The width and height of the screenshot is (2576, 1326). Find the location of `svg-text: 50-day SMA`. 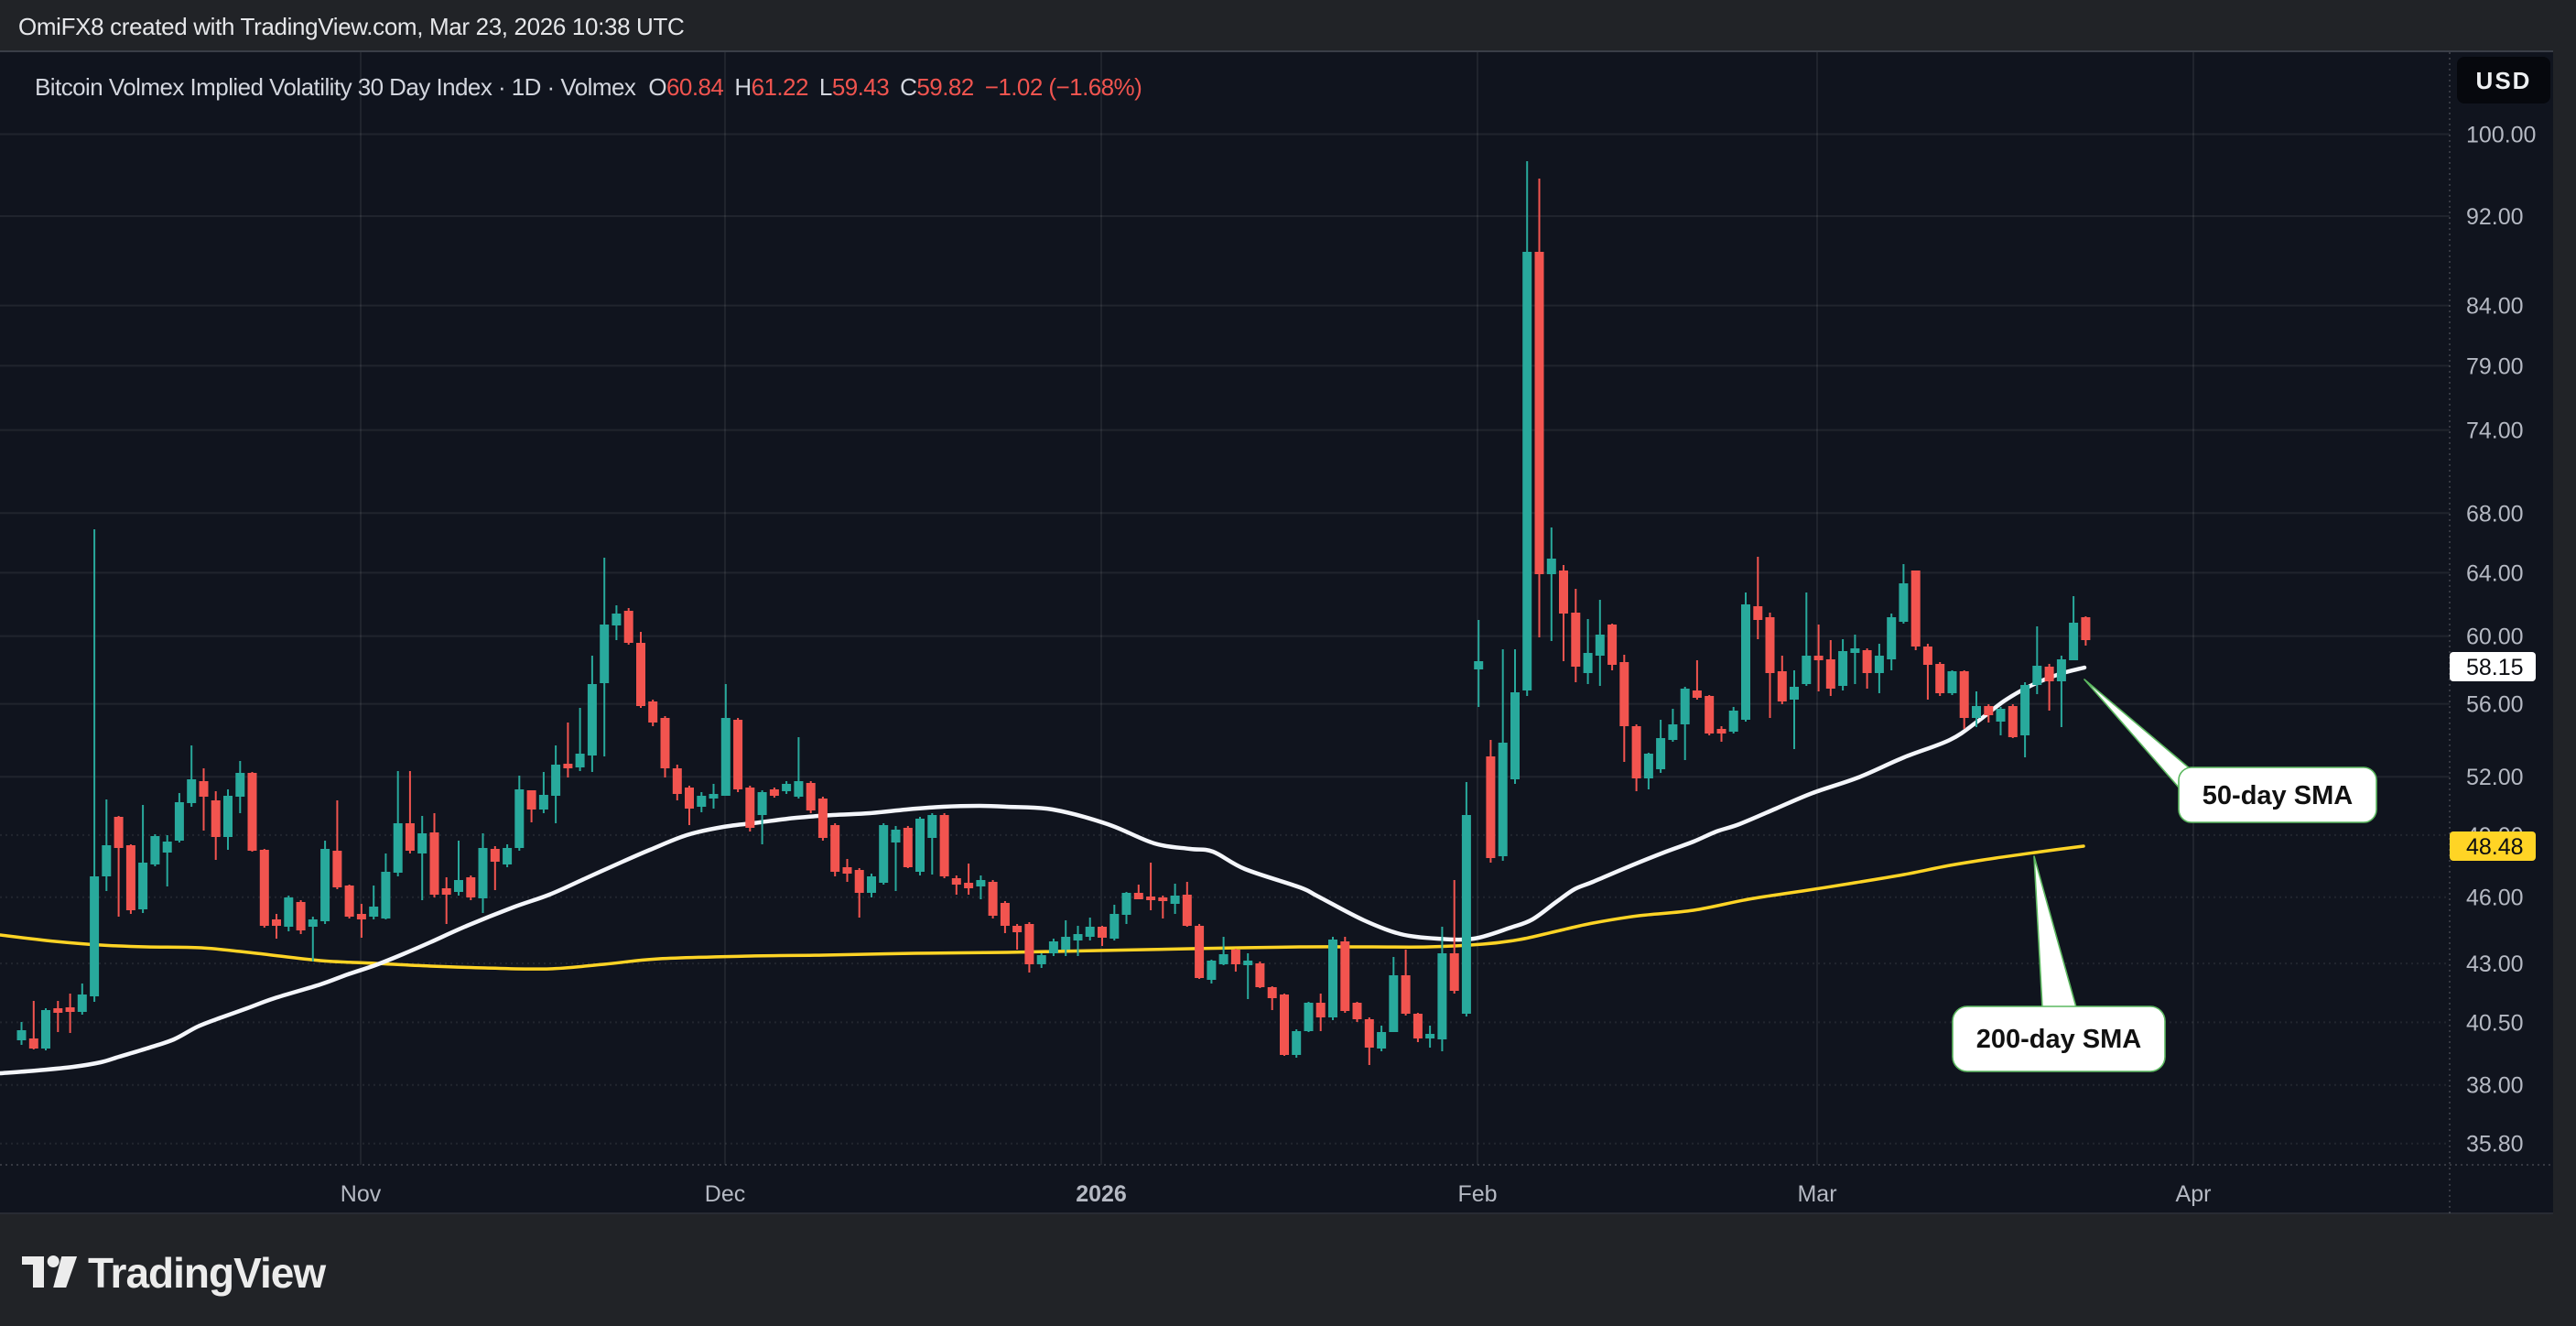

svg-text: 50-day SMA is located at coordinates (2278, 795).